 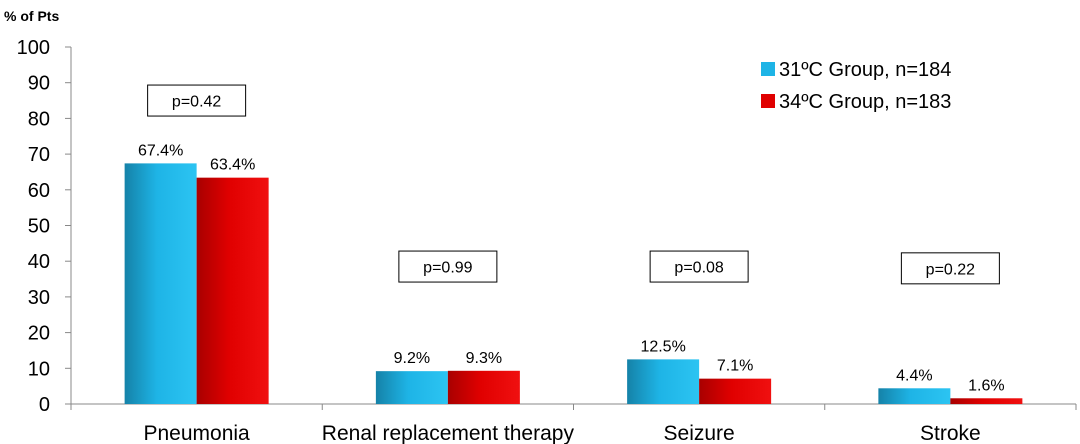 I want to click on y-tick-label: 50, so click(x=39, y=227).